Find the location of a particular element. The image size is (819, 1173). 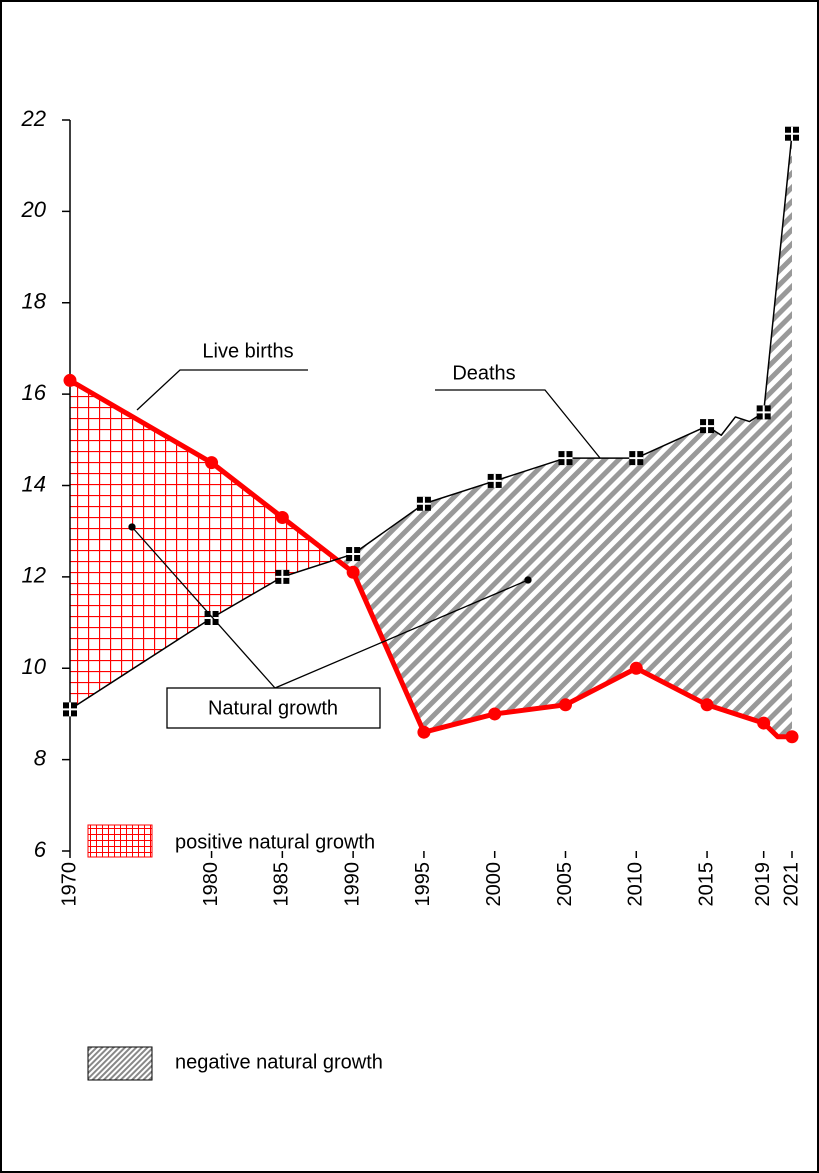

series-label: Deaths is located at coordinates (483, 373).